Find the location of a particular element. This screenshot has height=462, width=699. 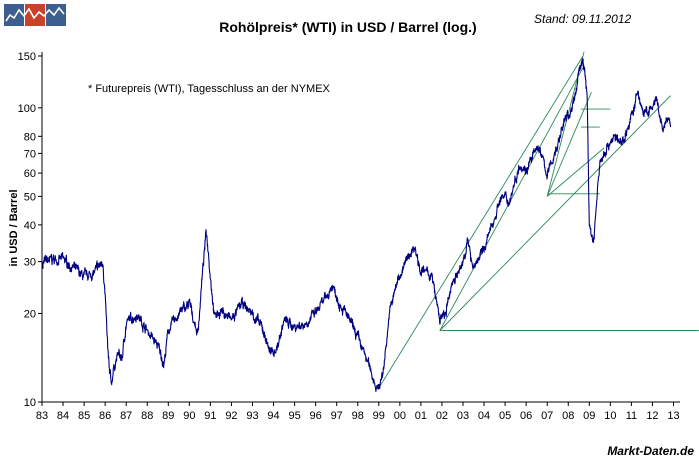

x-tick-label: 00 is located at coordinates (400, 416).